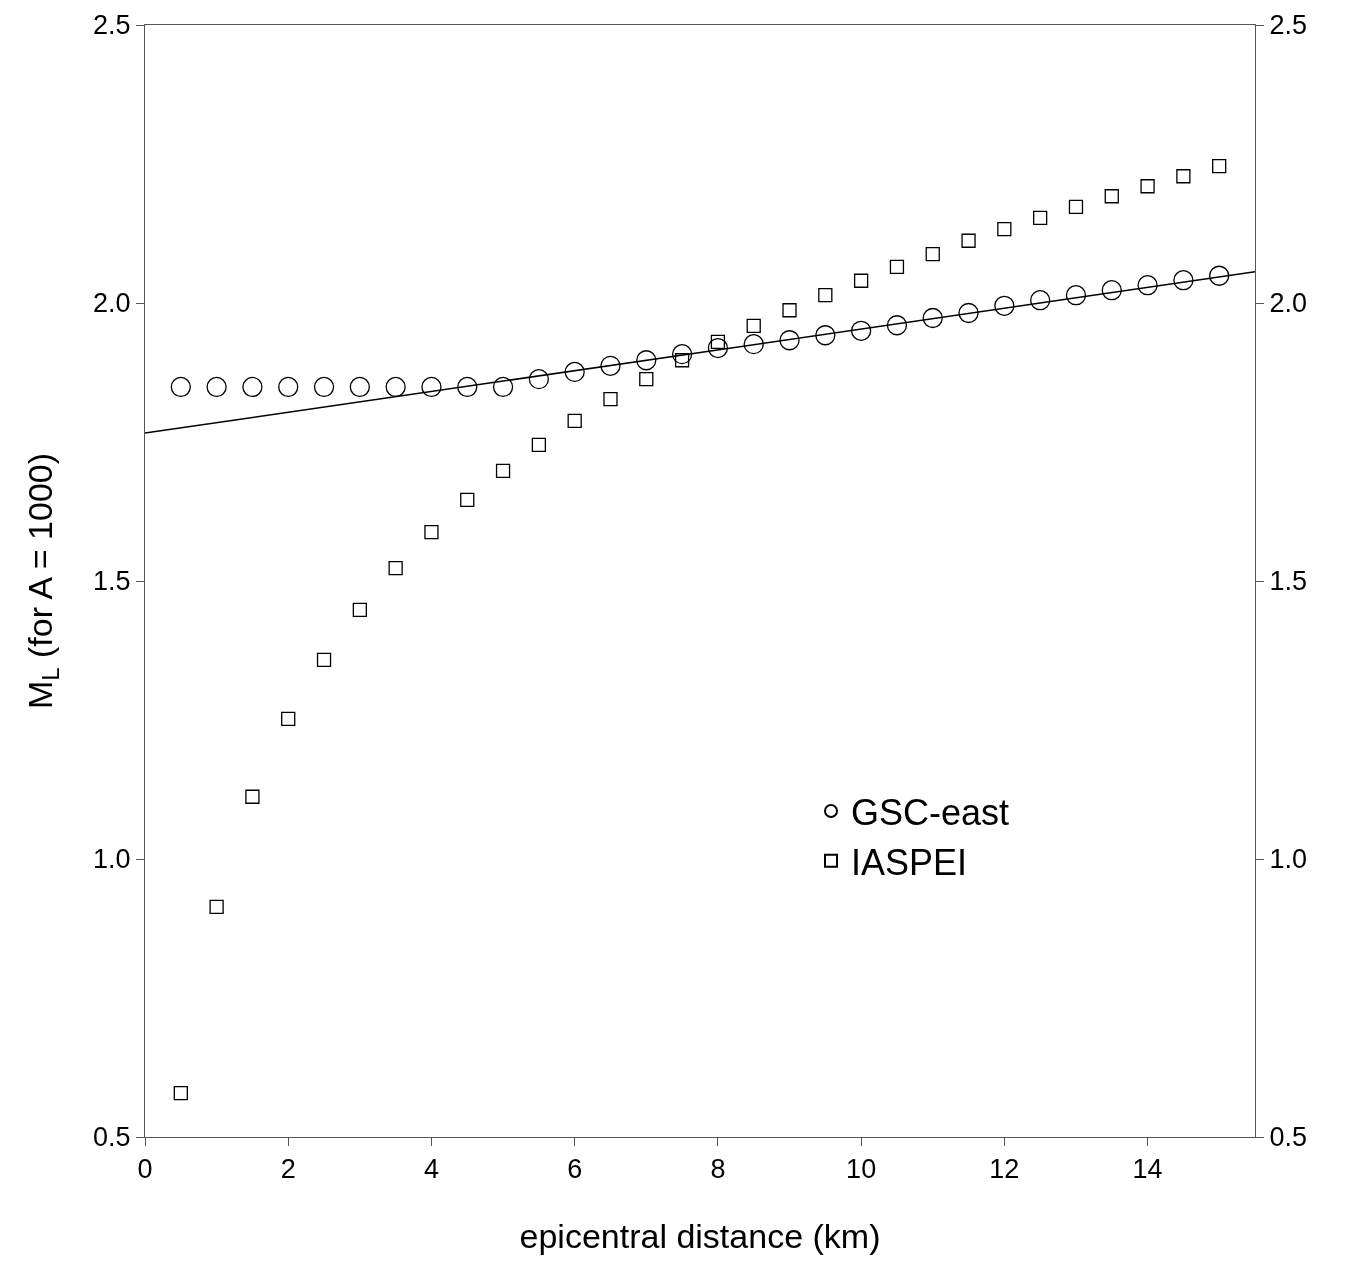  I want to click on x-tick-label: 14, so click(1147, 1169).